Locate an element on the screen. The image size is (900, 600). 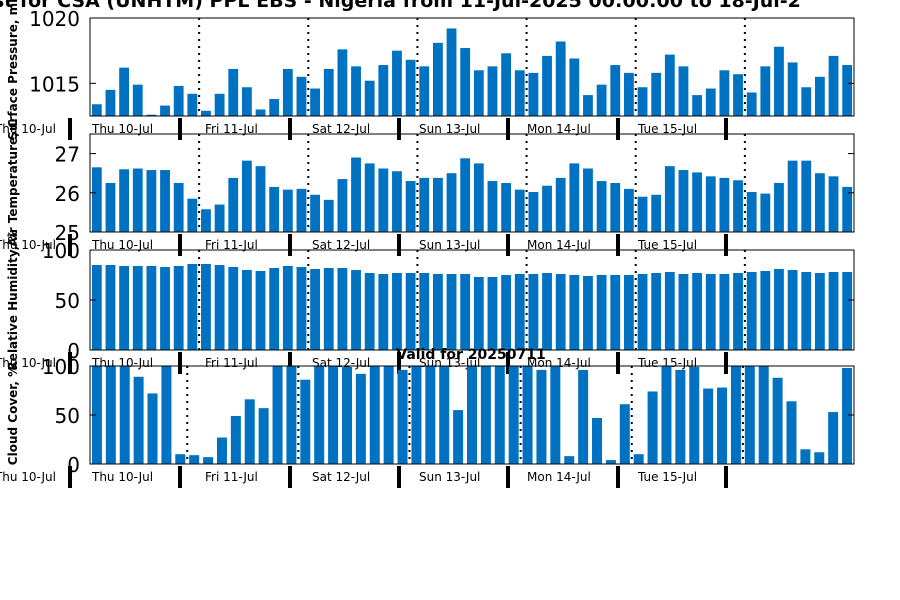
y-tick-label: 1020 is located at coordinates (54, 19).